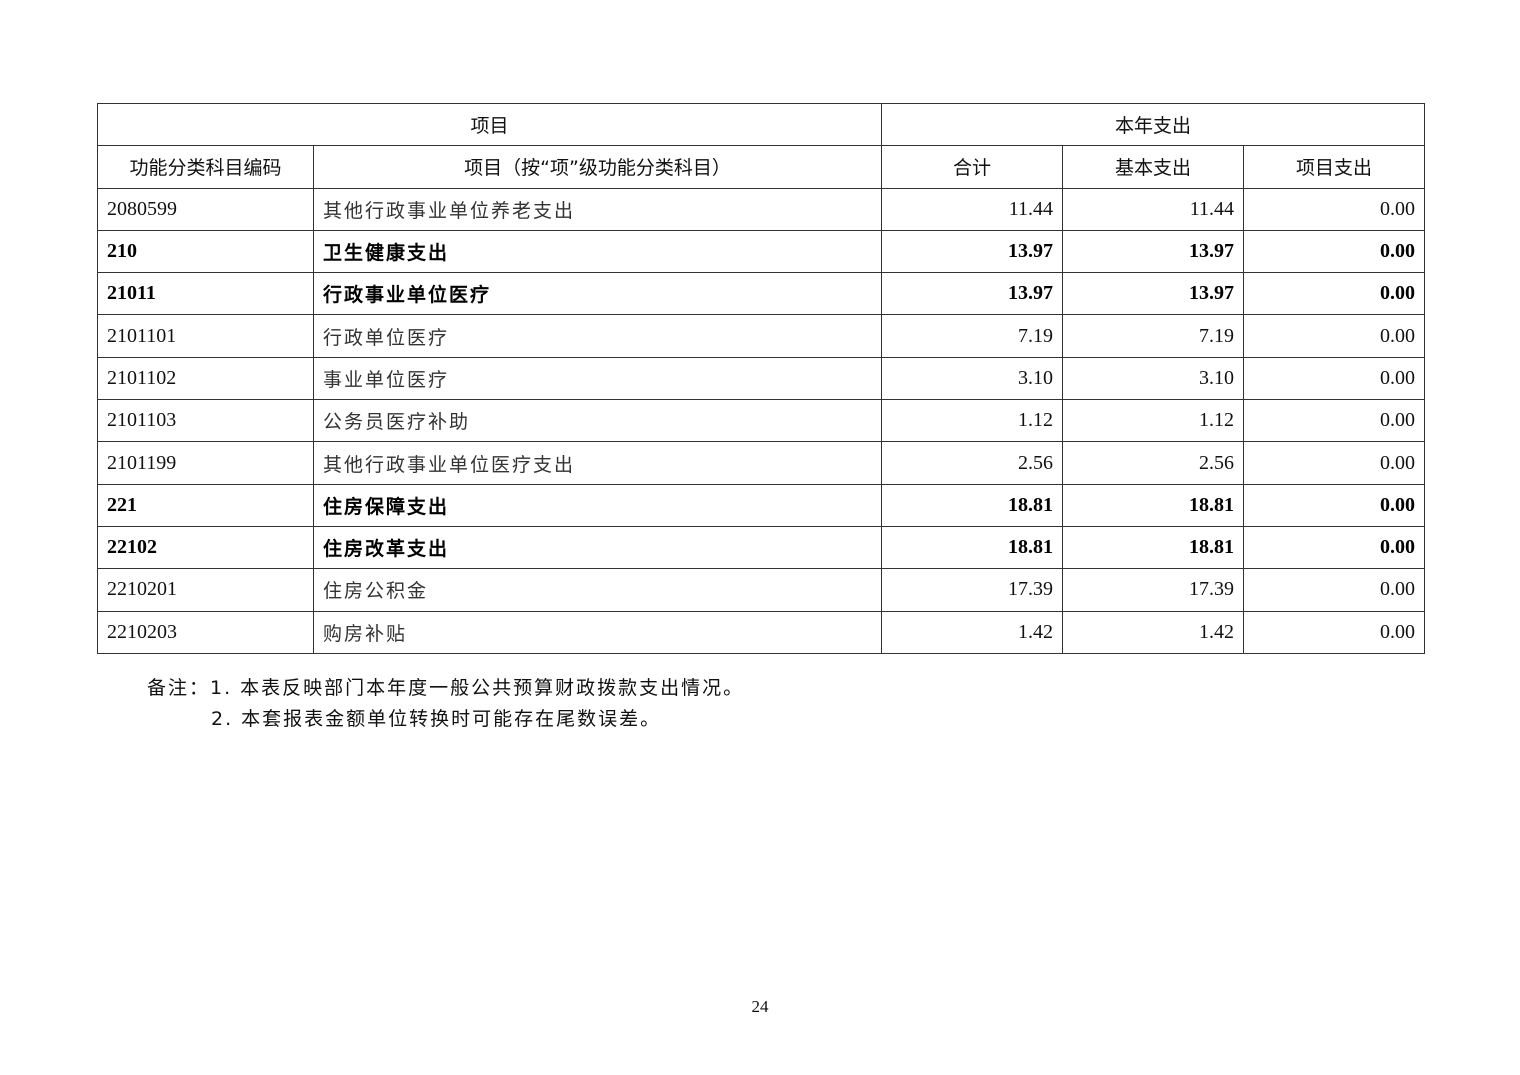  I want to click on header-item: 项目（按“项”级功能分类科目）, so click(597, 167).